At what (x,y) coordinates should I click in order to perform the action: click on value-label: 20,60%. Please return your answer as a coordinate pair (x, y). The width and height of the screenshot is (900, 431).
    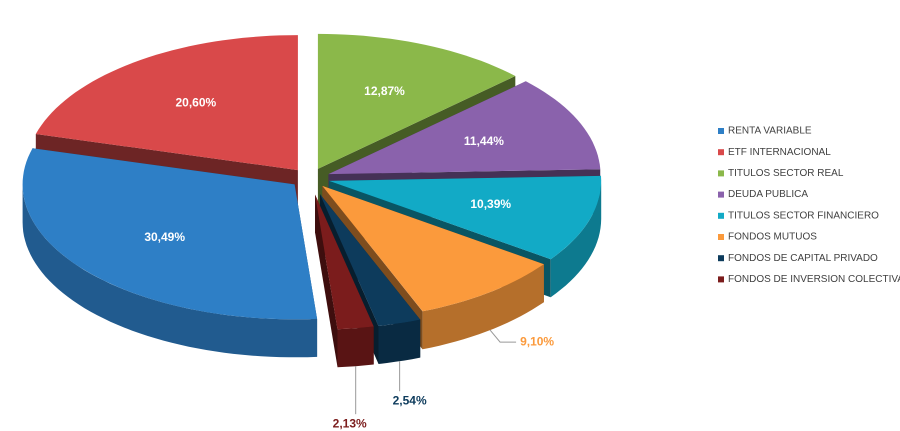
    Looking at the image, I should click on (195, 103).